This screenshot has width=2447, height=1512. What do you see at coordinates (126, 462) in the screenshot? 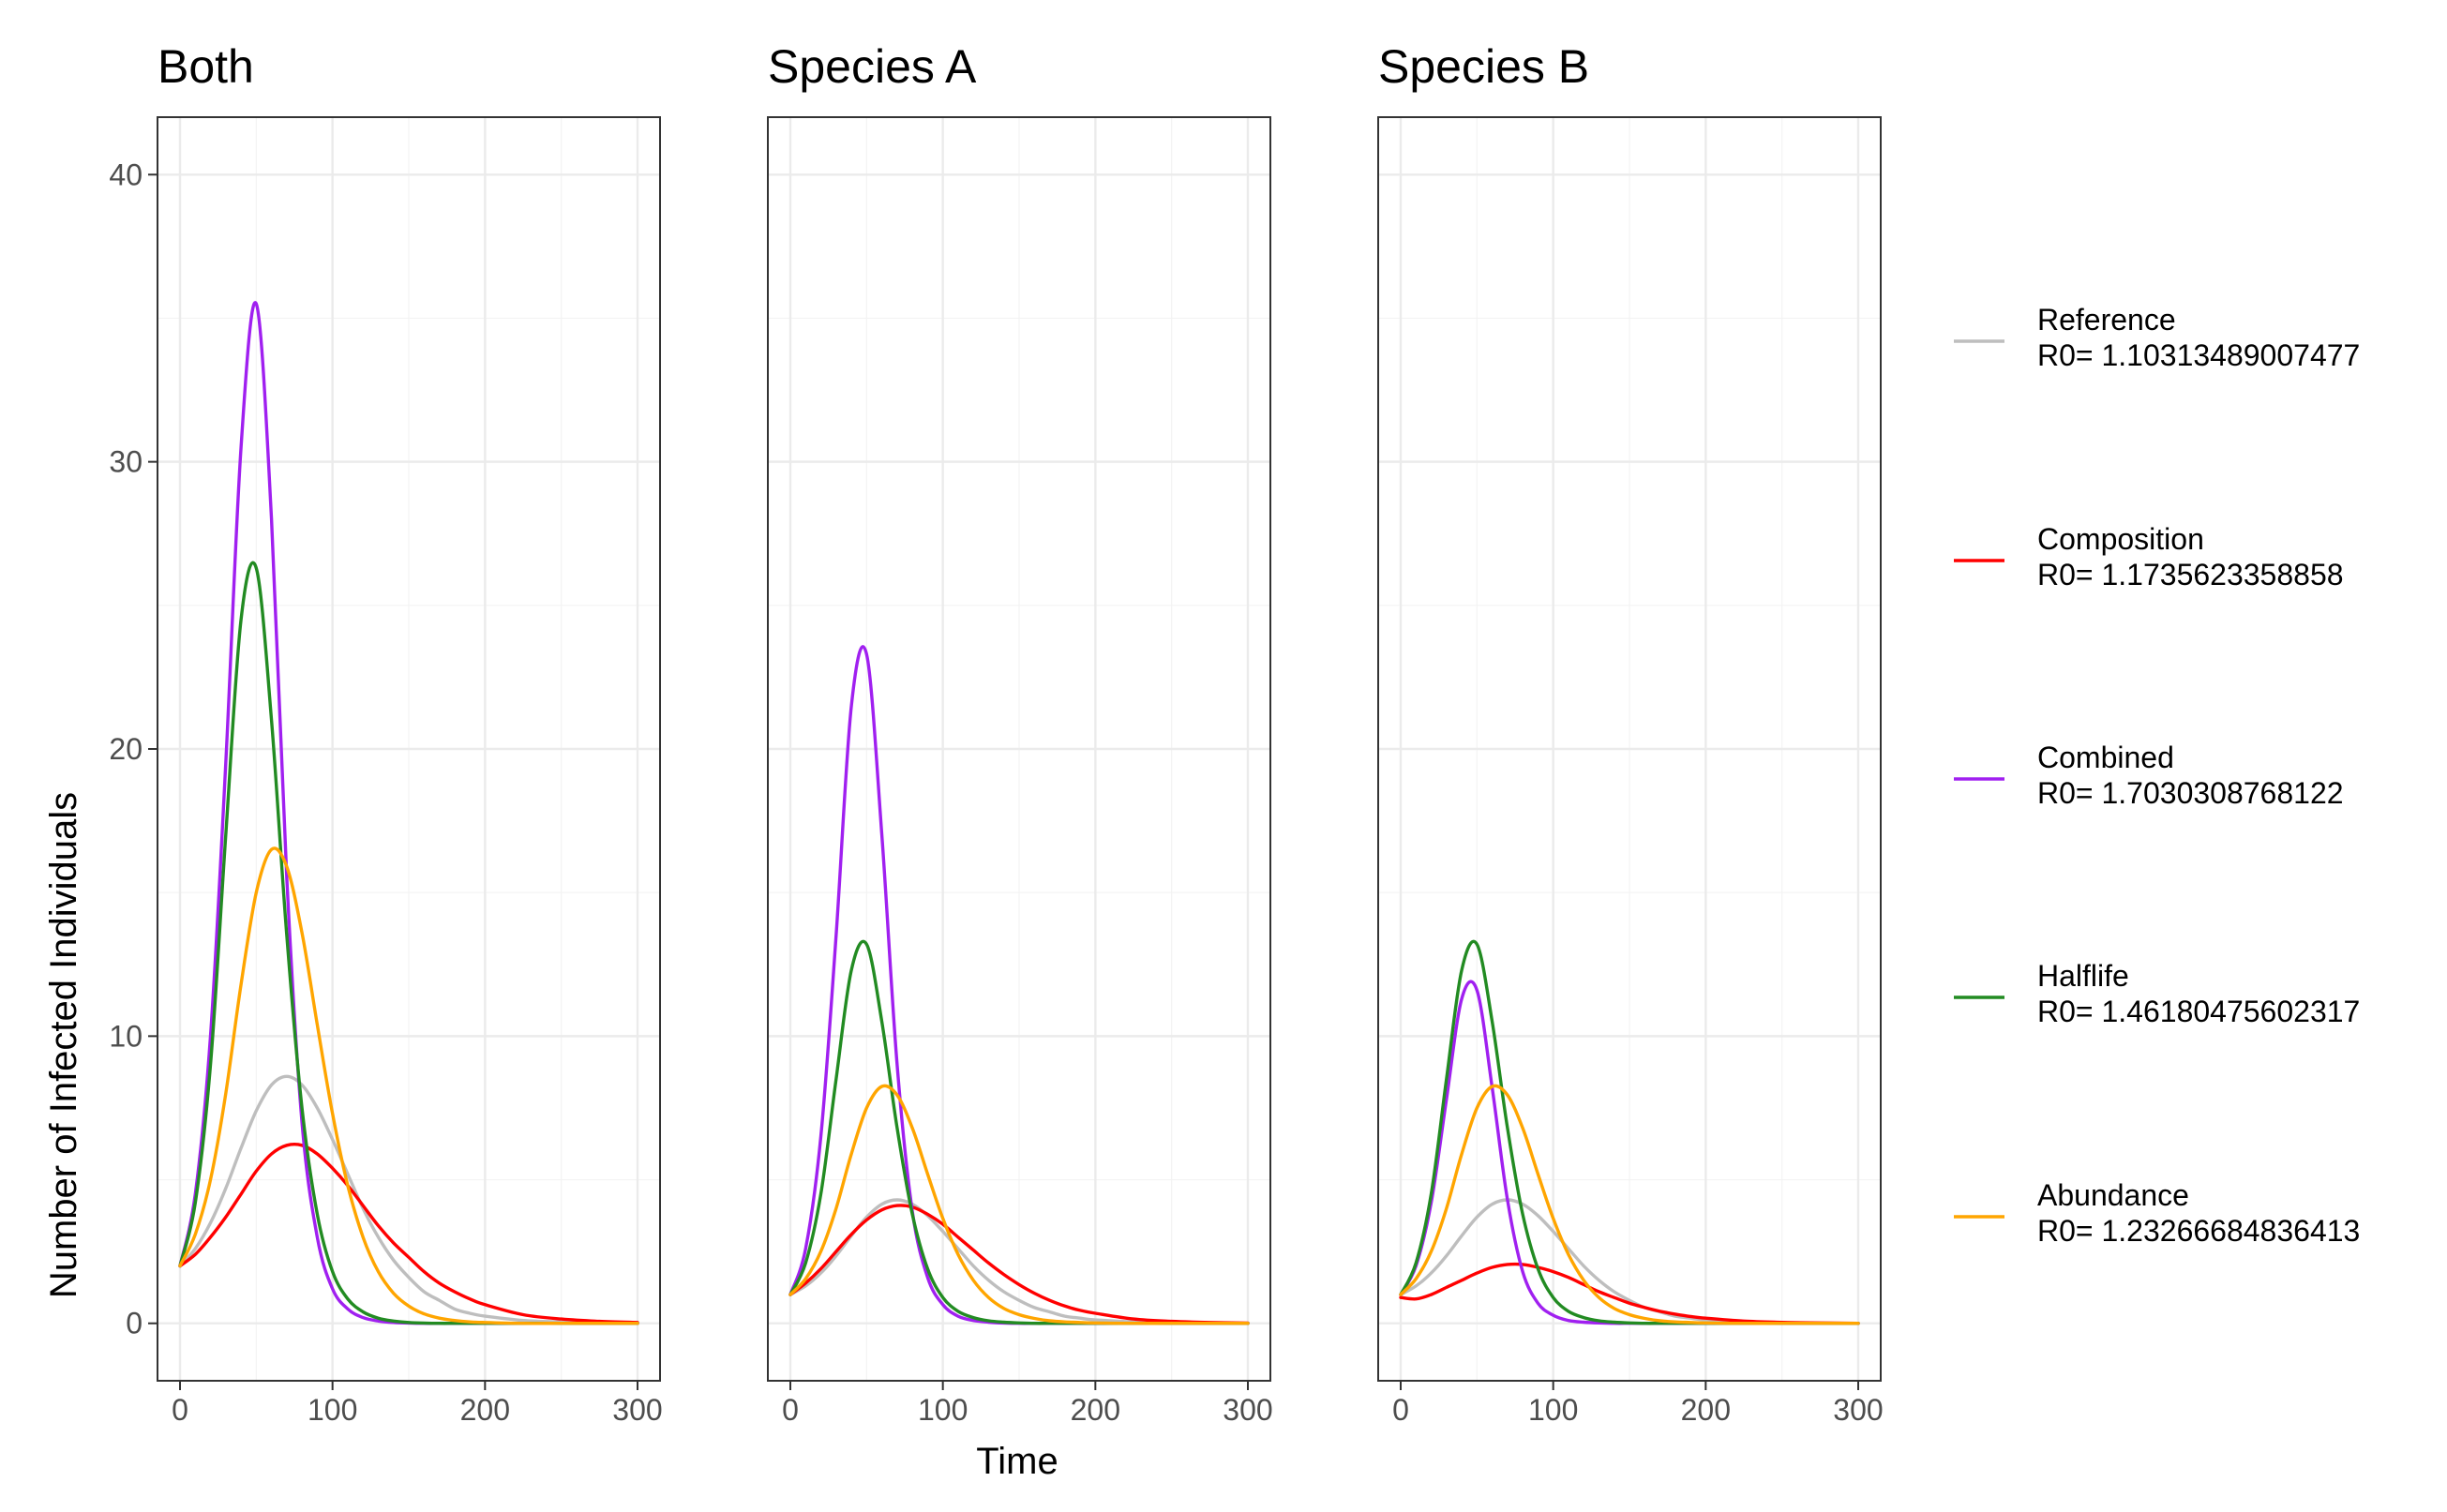
I see `y-tick-label: 30` at bounding box center [126, 462].